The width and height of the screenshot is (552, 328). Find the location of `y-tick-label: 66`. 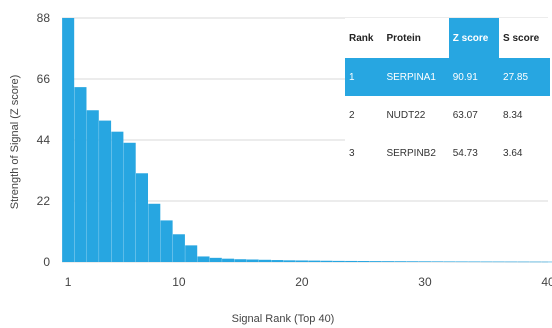

y-tick-label: 66 is located at coordinates (44, 79).